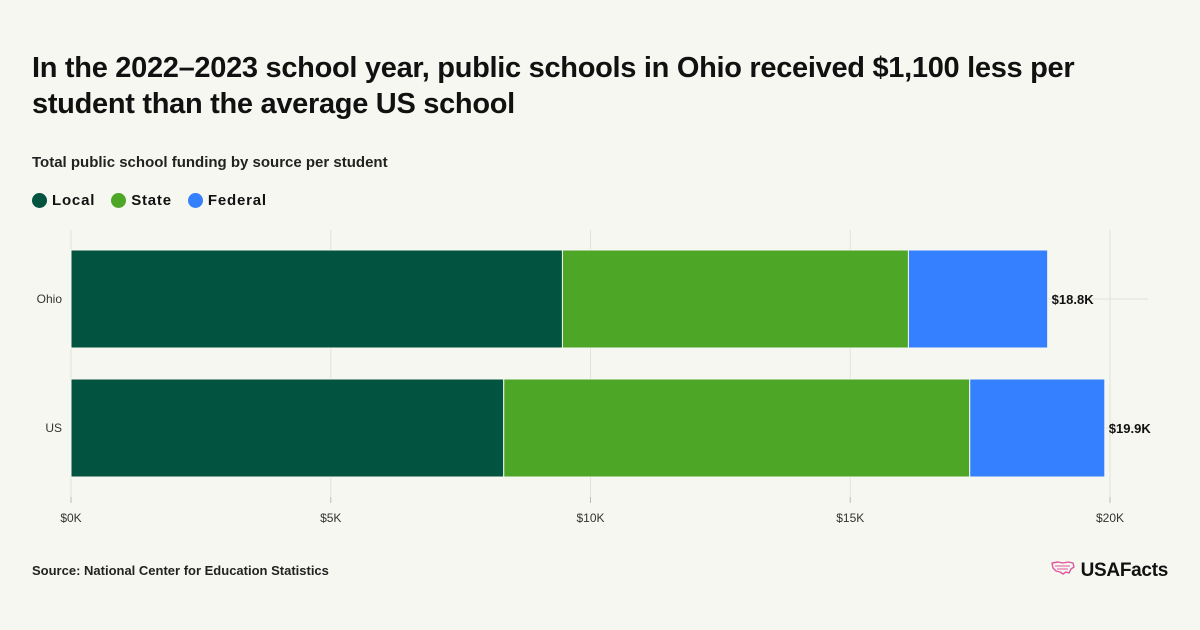 The height and width of the screenshot is (630, 1200). What do you see at coordinates (287, 428) in the screenshot?
I see `bar-segment-local-us` at bounding box center [287, 428].